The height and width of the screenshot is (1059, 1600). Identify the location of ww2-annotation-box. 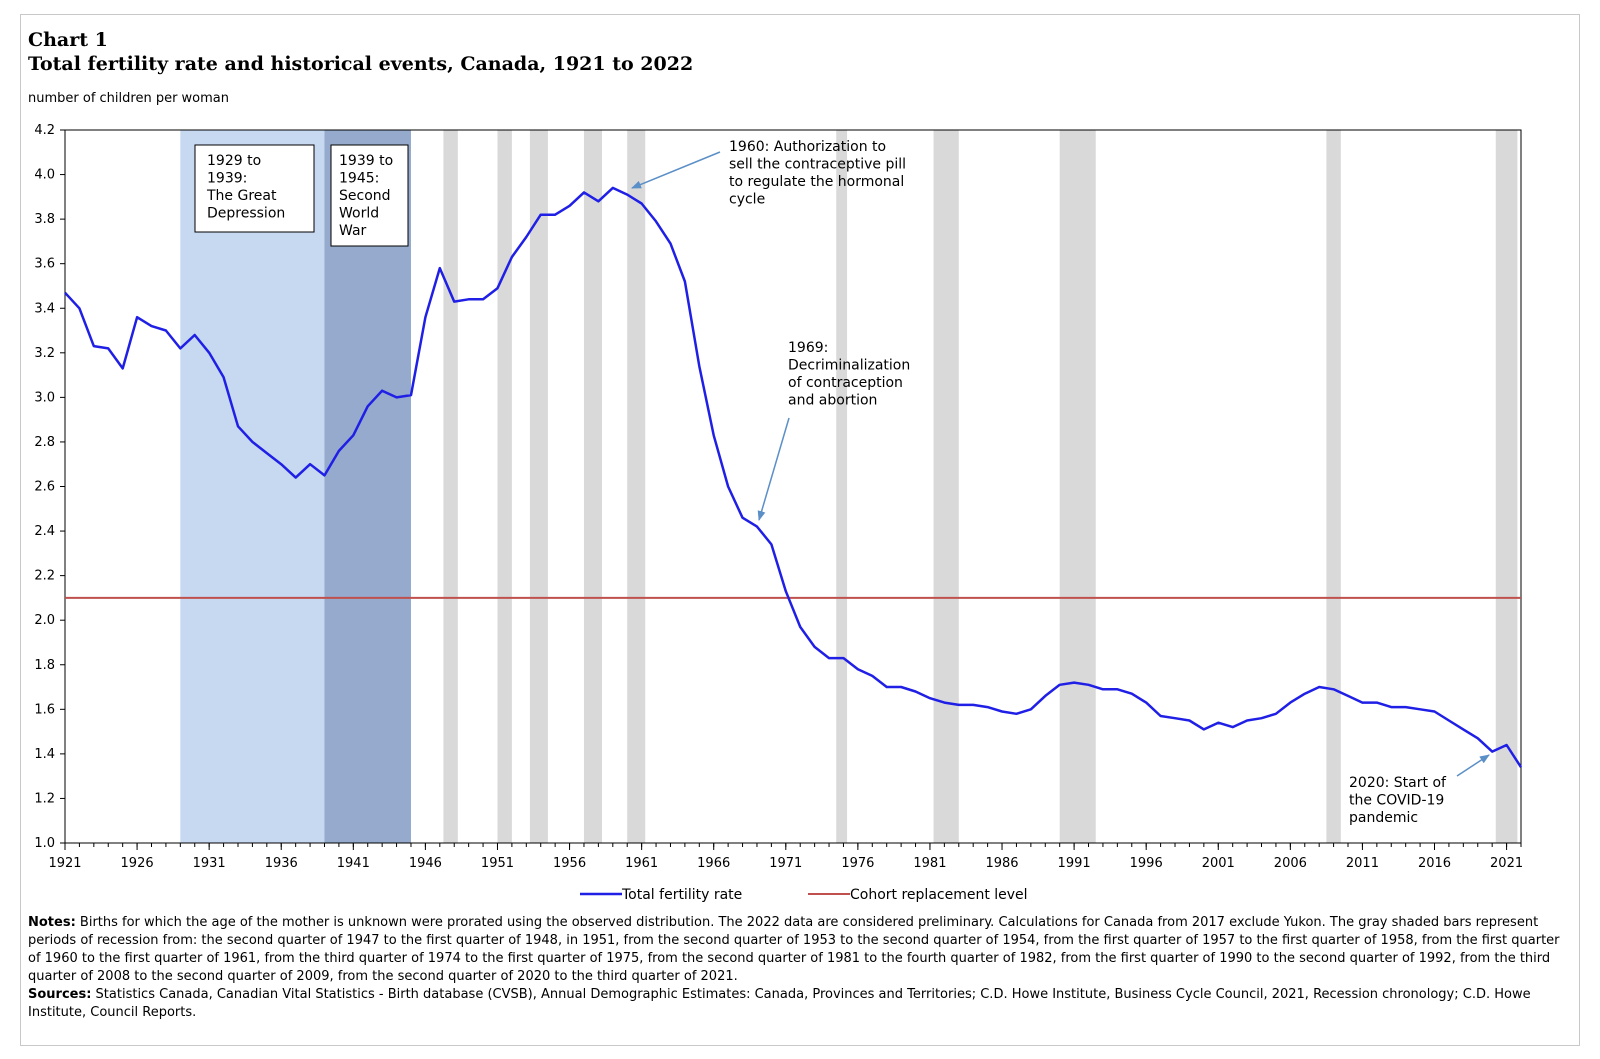
(369, 195).